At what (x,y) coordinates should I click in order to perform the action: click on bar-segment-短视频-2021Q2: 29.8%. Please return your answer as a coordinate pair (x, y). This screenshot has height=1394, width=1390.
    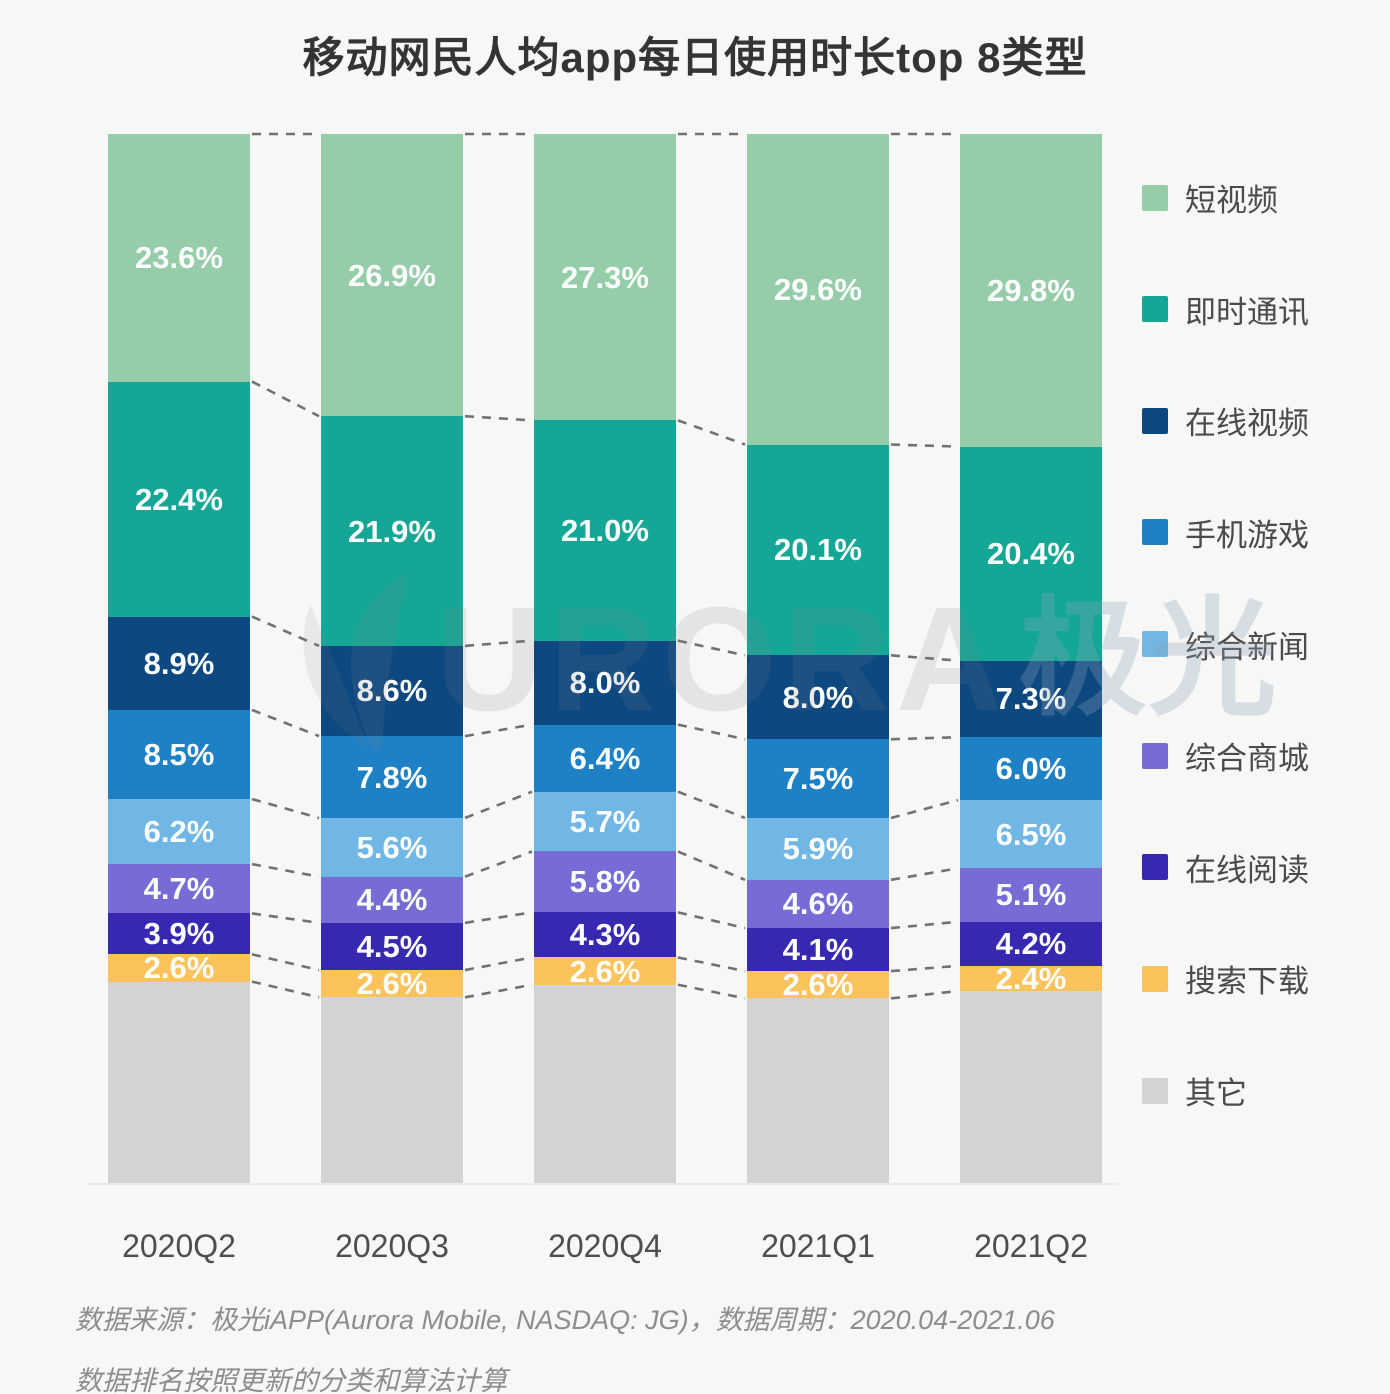
    Looking at the image, I should click on (1031, 290).